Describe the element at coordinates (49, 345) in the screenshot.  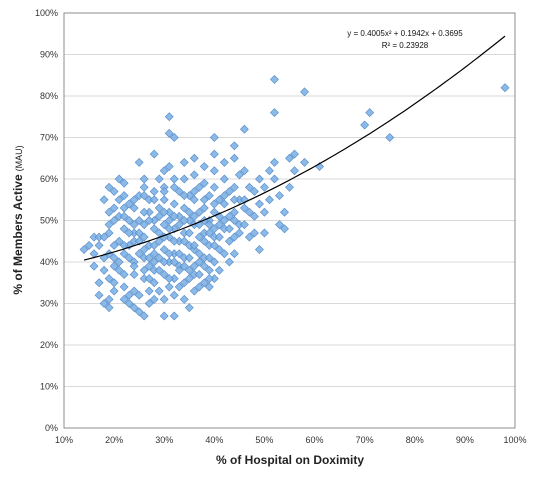
I see `y-tick-label: 20%` at that location.